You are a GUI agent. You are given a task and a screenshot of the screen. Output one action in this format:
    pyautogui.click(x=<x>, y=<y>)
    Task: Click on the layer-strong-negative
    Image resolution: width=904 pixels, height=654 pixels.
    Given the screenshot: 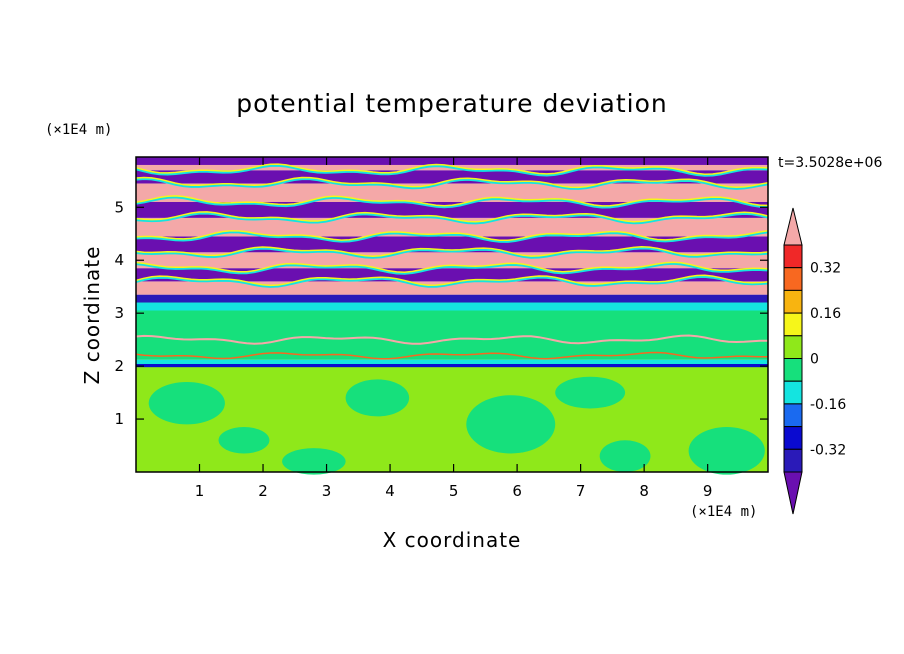 What is the action you would take?
    pyautogui.click(x=452, y=298)
    